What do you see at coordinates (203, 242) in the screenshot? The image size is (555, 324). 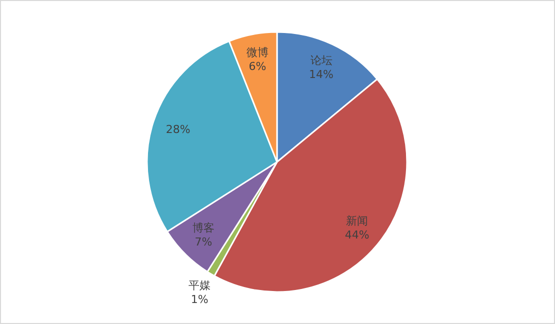 I see `data-label: 7%` at bounding box center [203, 242].